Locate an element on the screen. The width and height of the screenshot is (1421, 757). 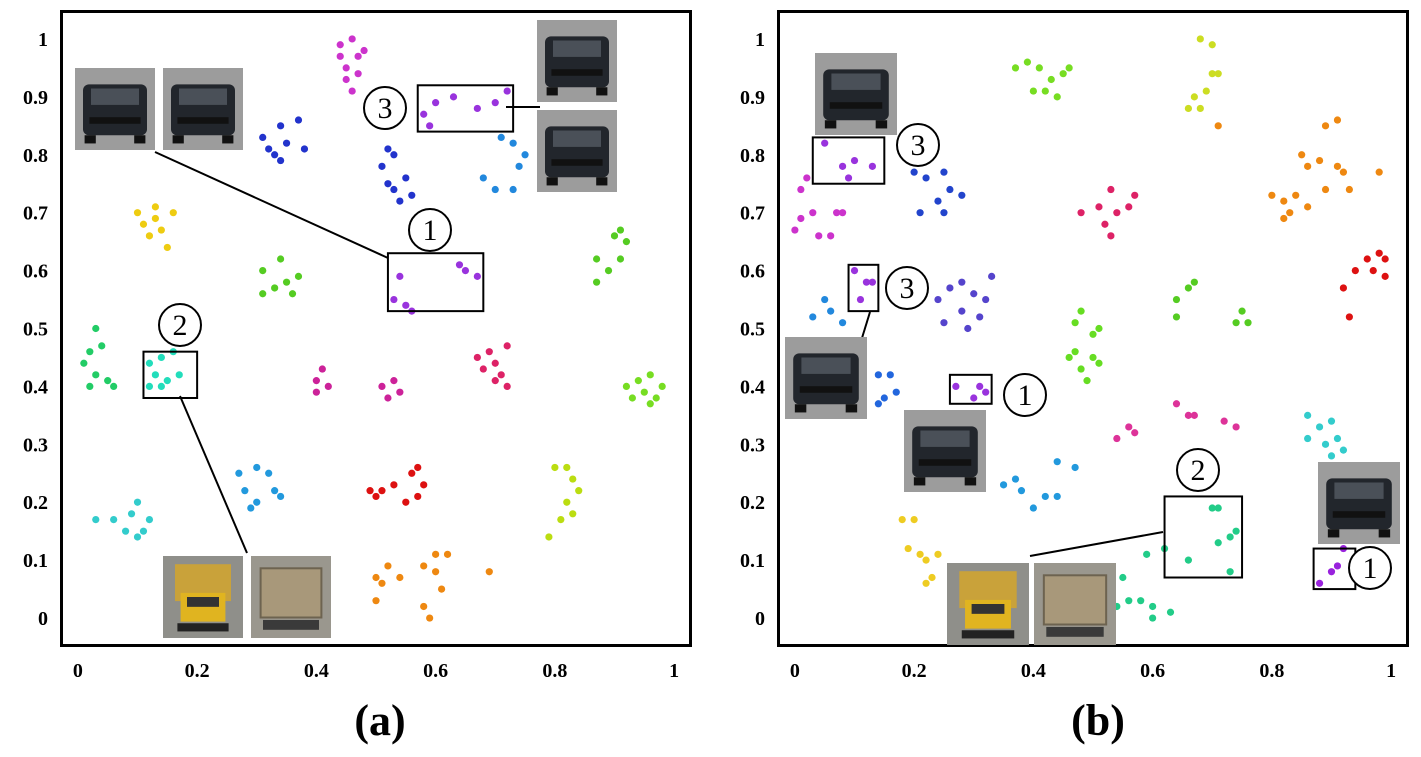
y-tick-label: 0.8 is located at coordinates (35, 156).